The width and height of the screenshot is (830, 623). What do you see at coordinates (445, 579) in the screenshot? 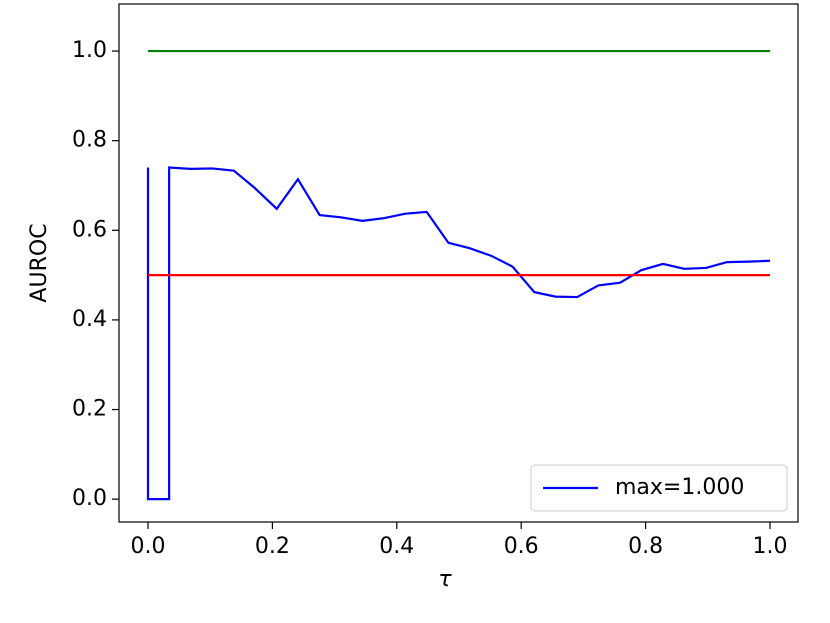
I see `x-axis-label: τ` at bounding box center [445, 579].